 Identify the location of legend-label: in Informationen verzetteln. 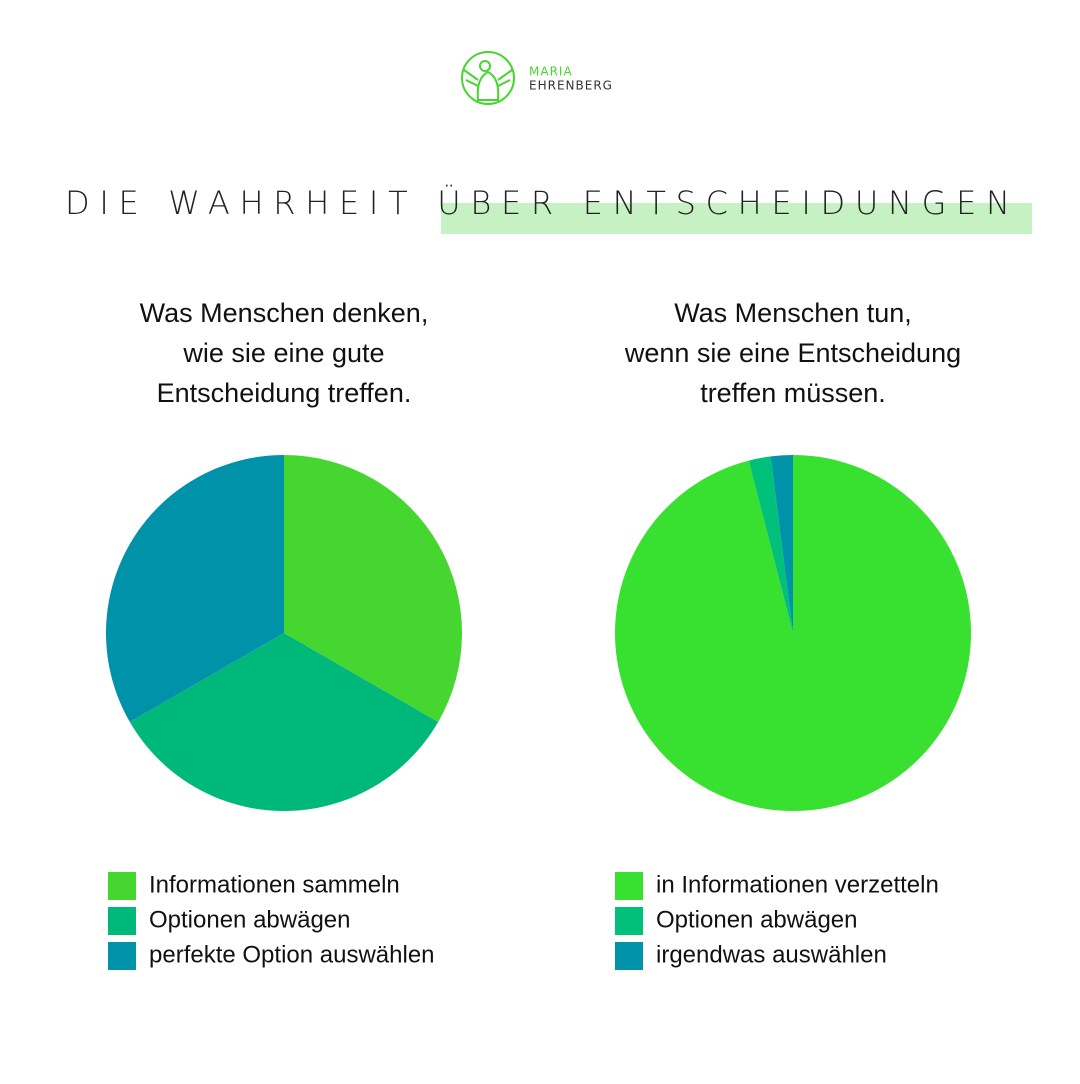
(797, 884).